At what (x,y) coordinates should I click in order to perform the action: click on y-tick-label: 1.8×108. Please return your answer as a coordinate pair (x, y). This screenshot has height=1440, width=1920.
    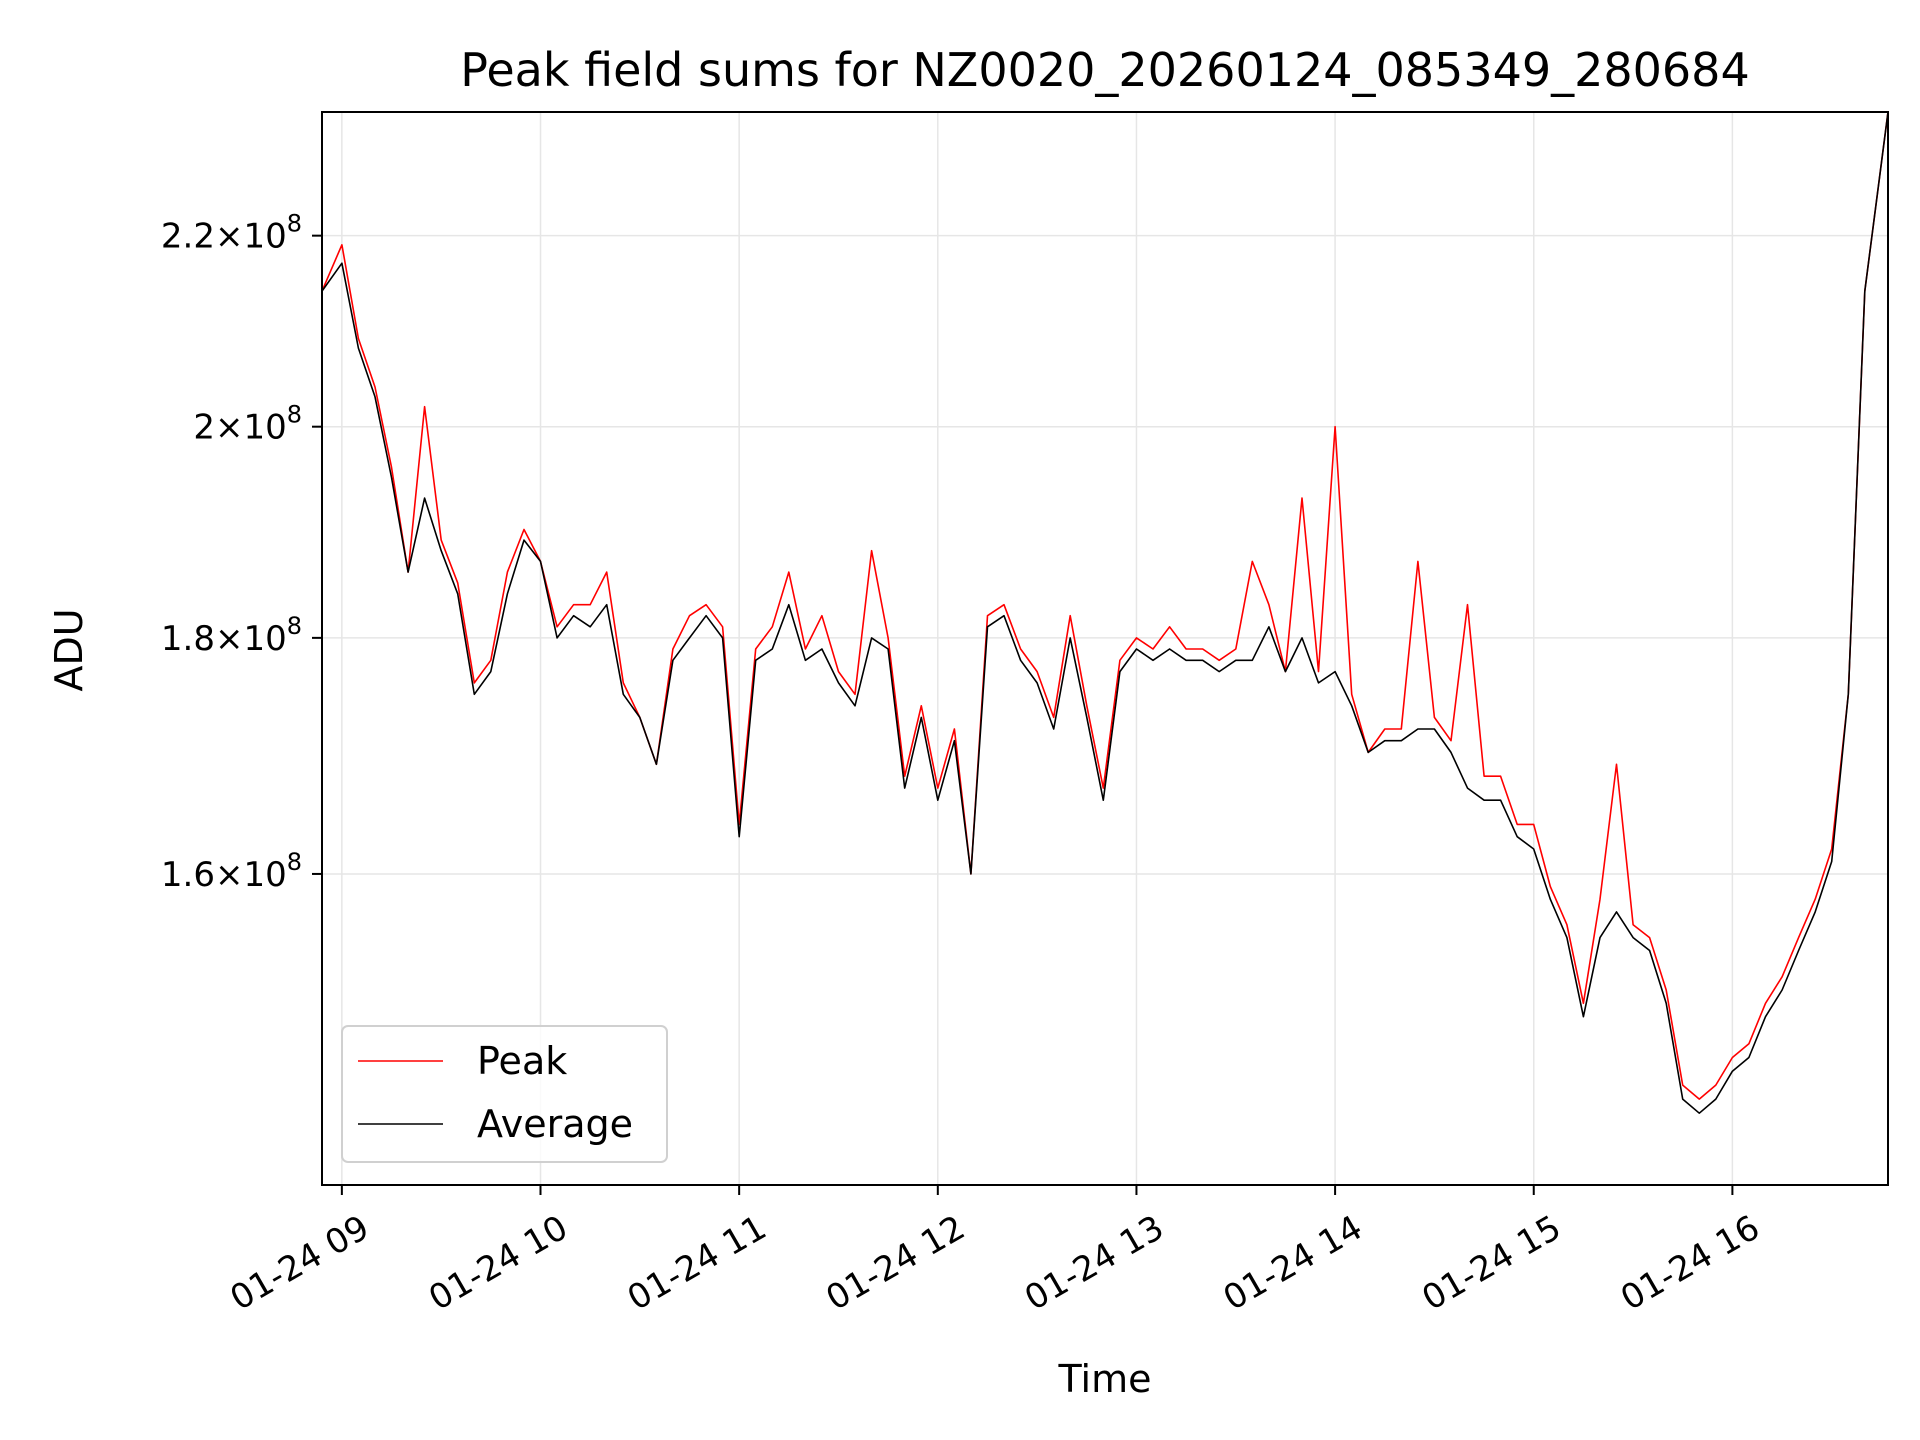
    Looking at the image, I should click on (231, 635).